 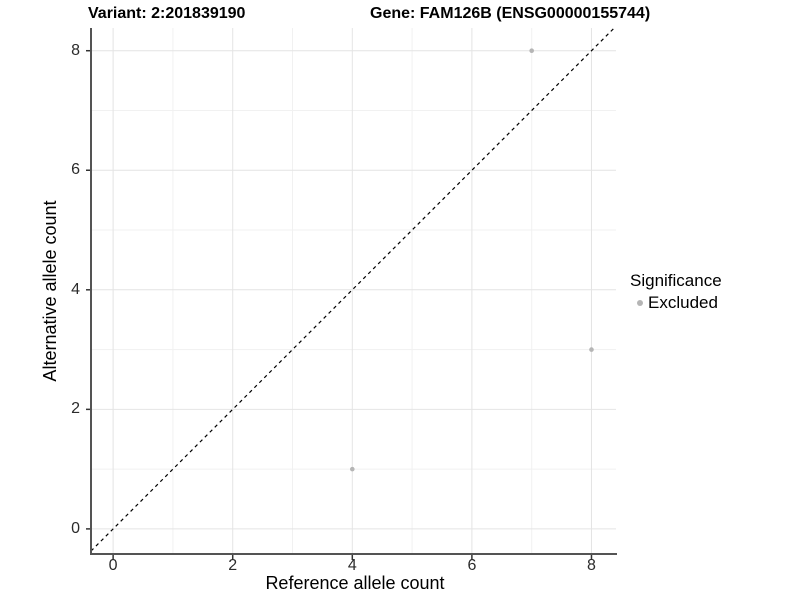 I want to click on y-tick-label: 6, so click(x=75, y=170).